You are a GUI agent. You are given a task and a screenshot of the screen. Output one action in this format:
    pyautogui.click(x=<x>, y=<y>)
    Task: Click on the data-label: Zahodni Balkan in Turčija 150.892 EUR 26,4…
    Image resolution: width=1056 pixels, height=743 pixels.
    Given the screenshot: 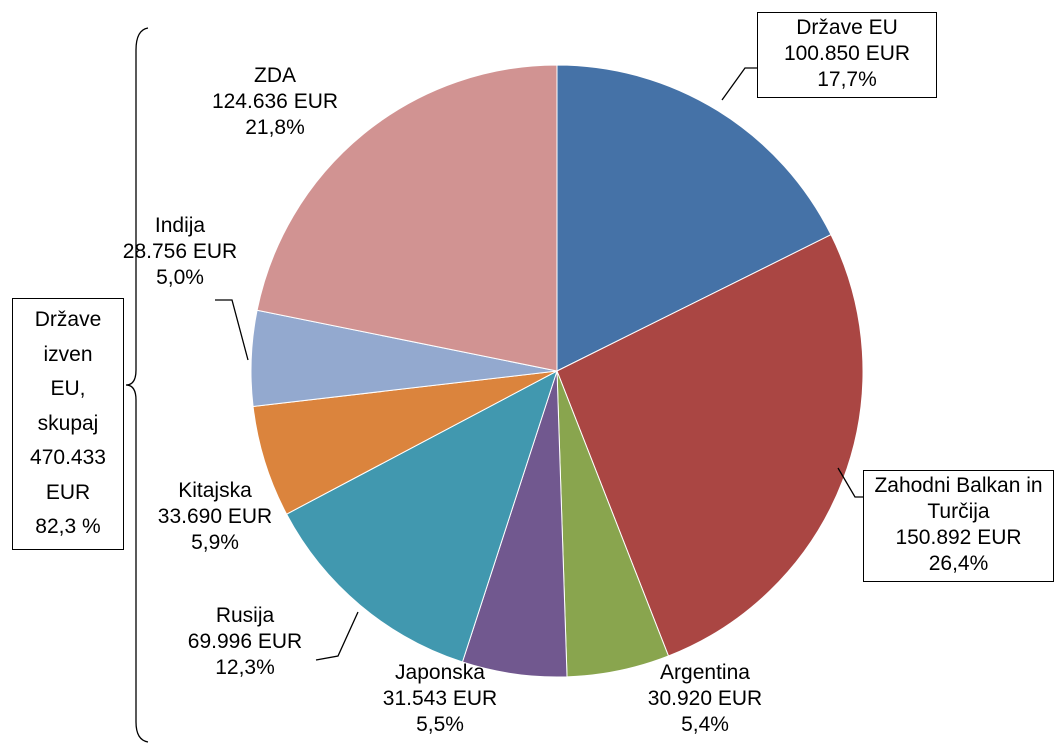 What is the action you would take?
    pyautogui.click(x=958, y=526)
    